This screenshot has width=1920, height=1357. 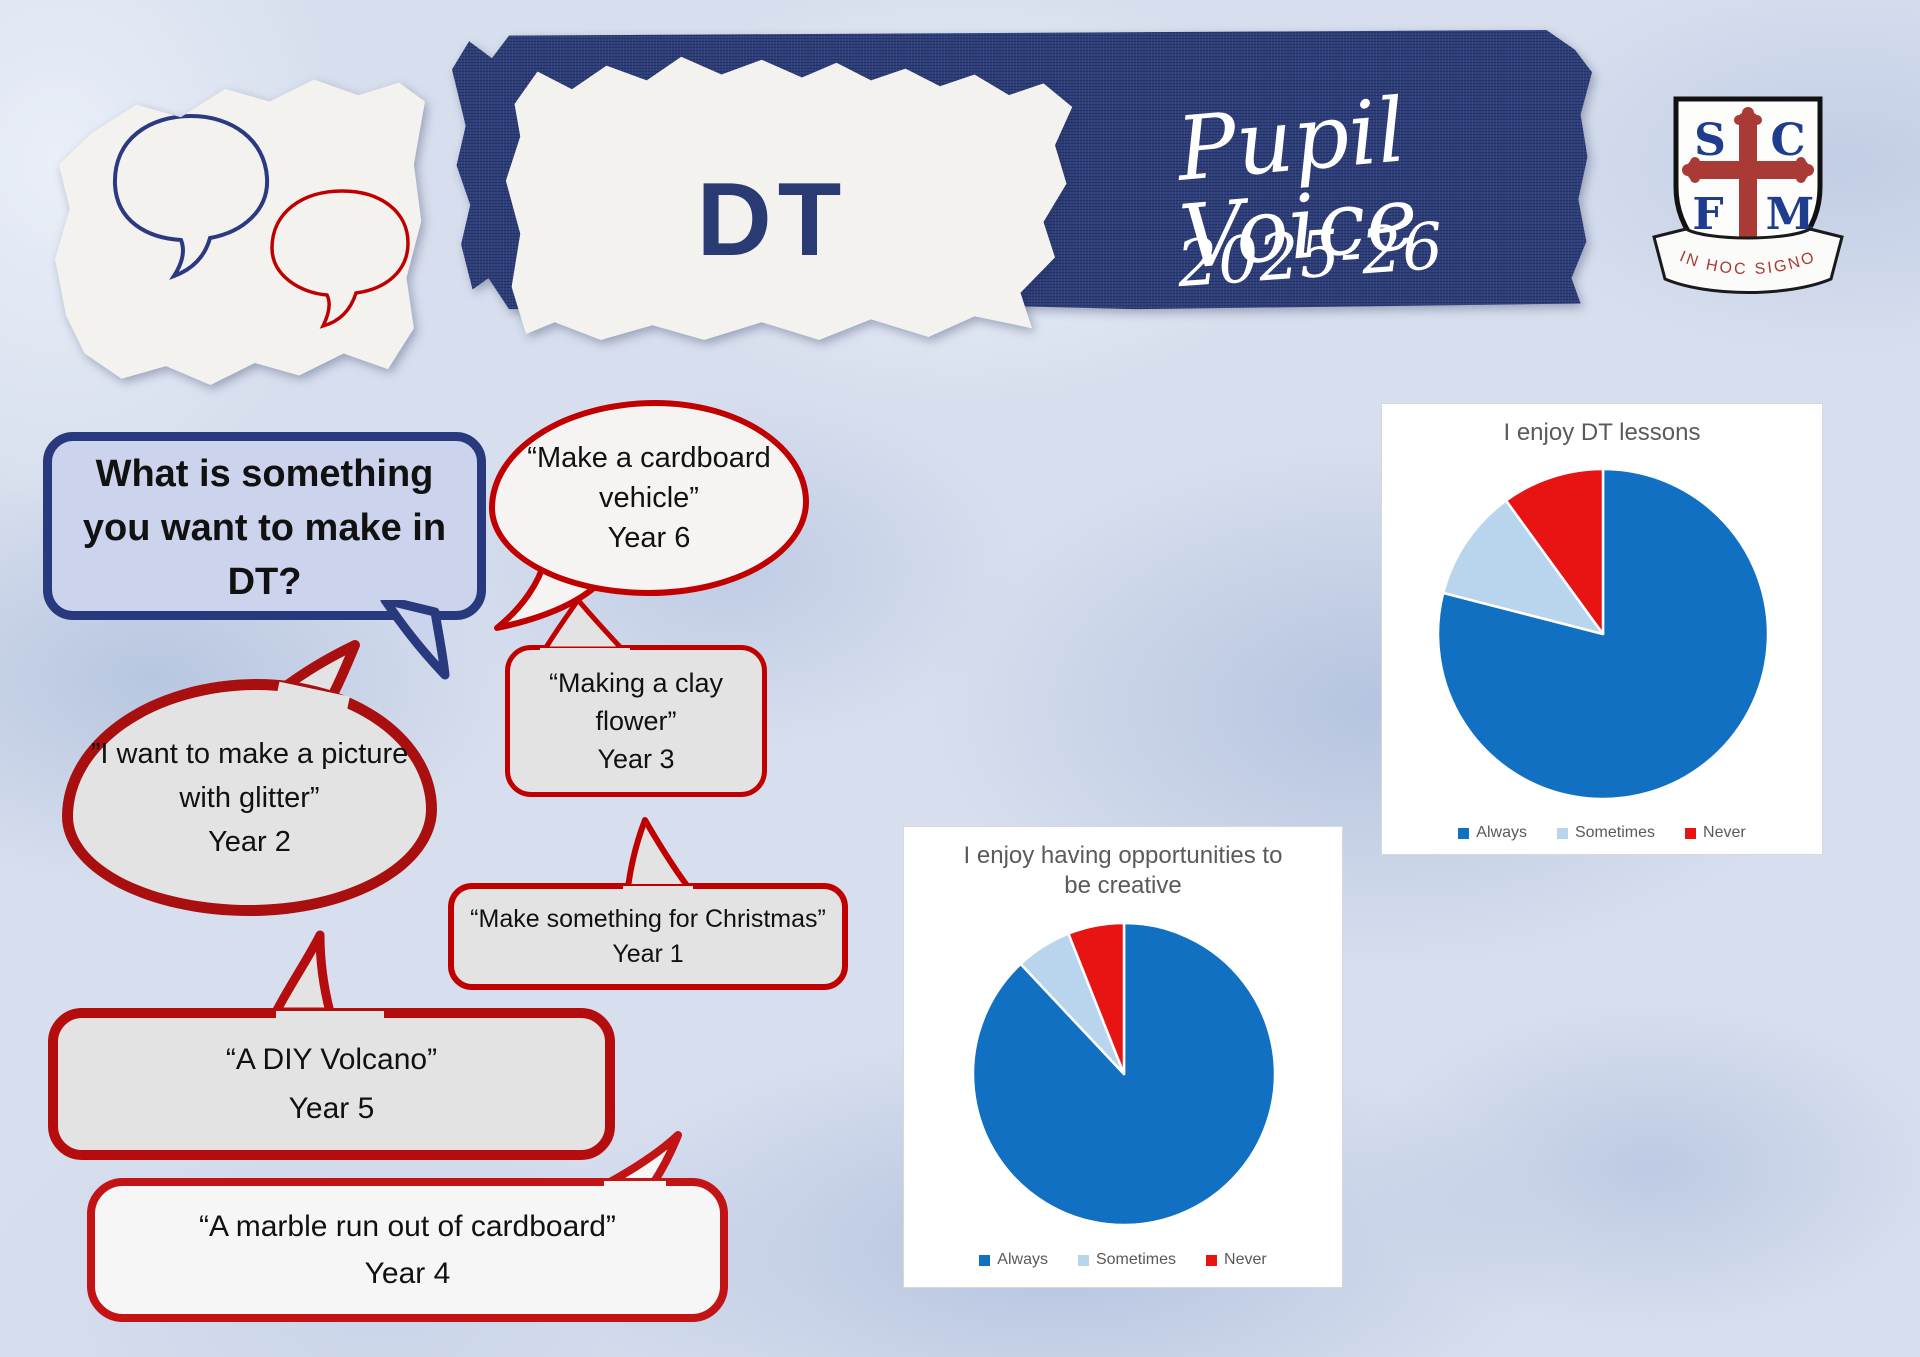 What do you see at coordinates (1748, 189) in the screenshot?
I see `crest-cross-icon` at bounding box center [1748, 189].